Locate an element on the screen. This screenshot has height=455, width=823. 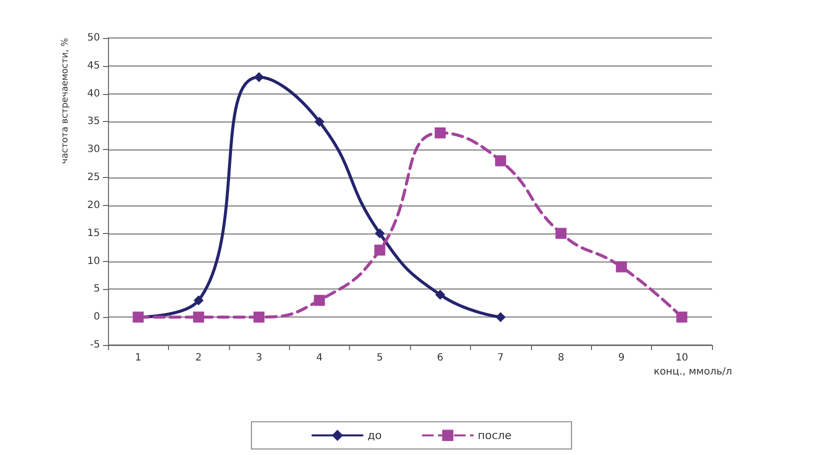
y-tick-label: -5 is located at coordinates (95, 345).